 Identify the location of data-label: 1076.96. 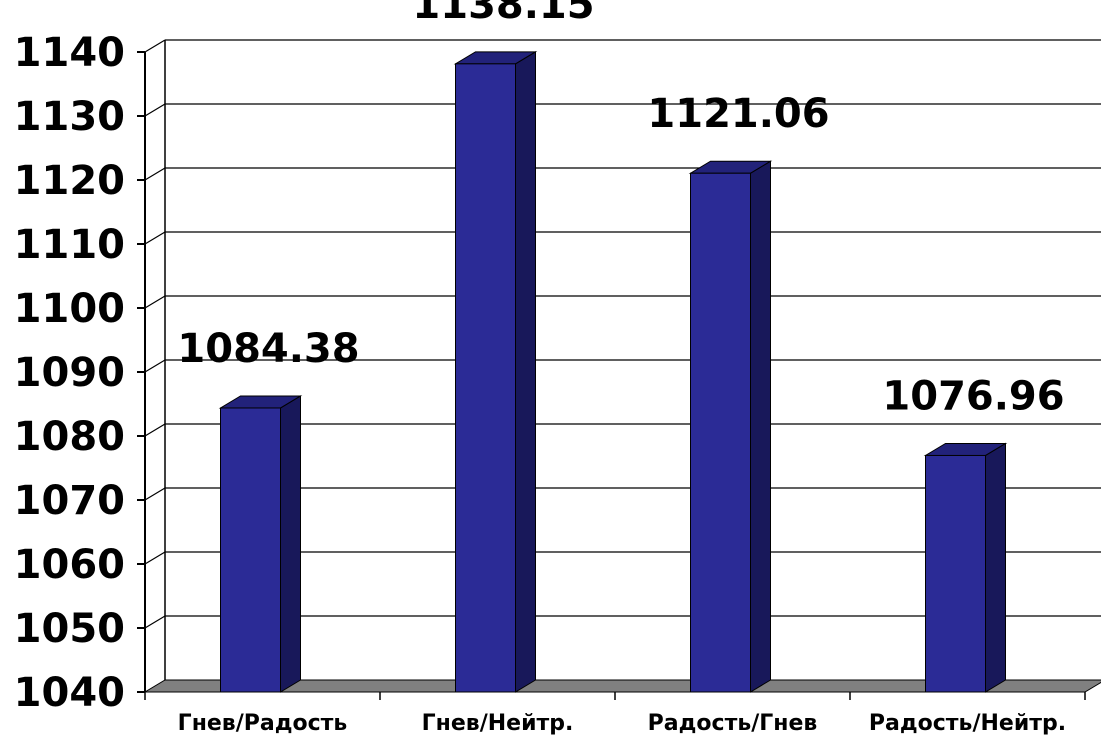
(973, 396).